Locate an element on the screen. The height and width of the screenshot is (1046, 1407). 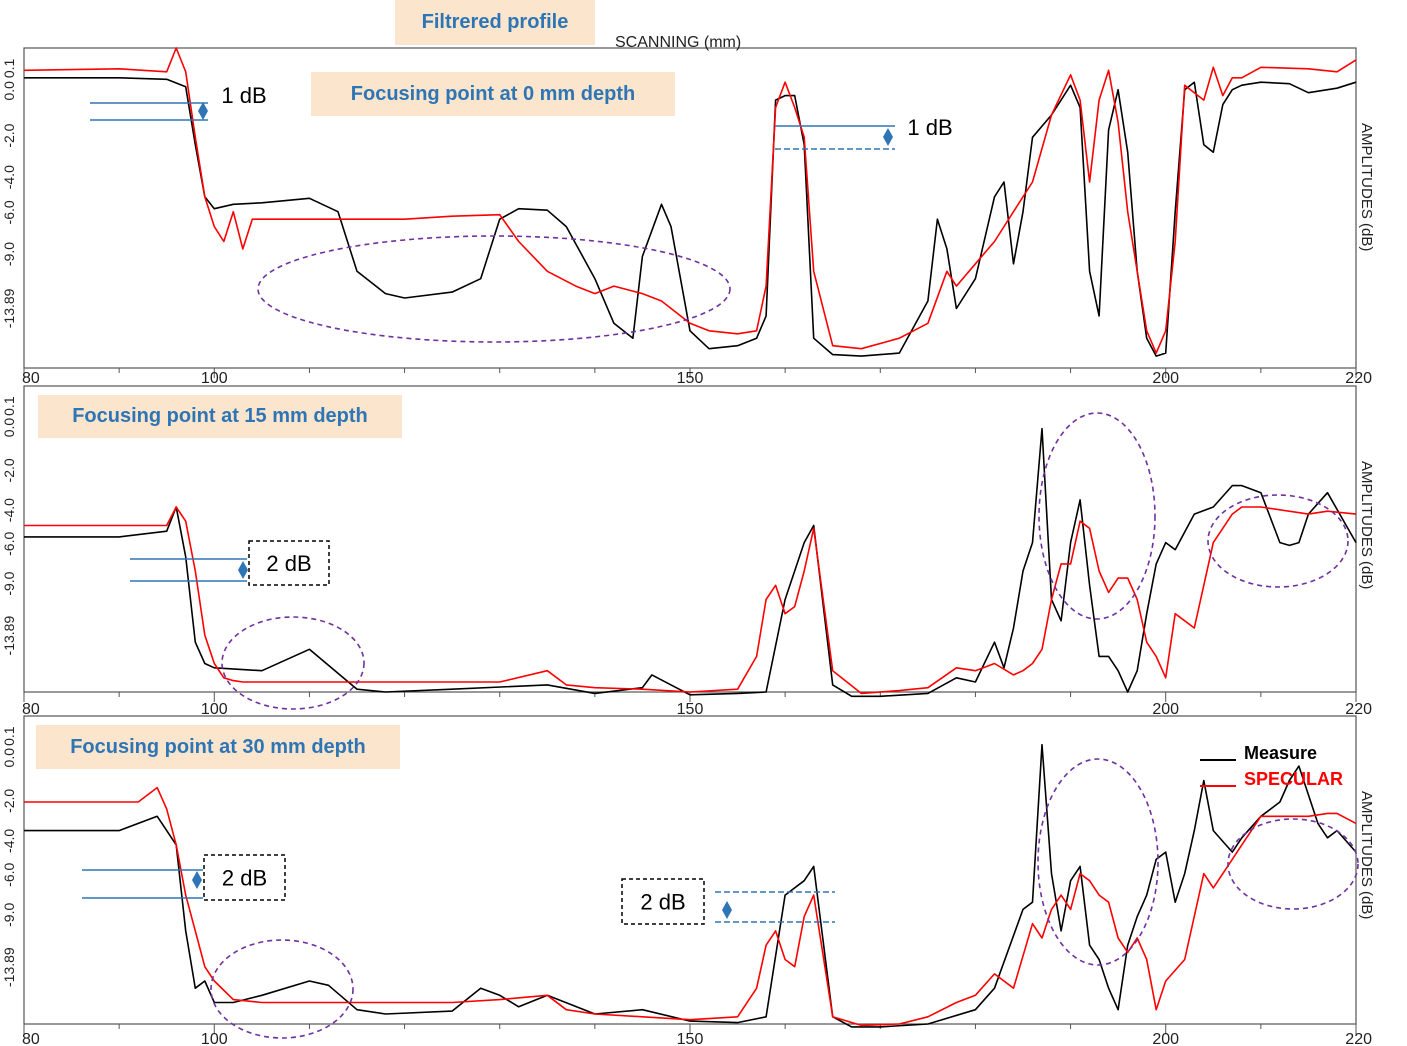
panel-3-title: Focusing point at 30 mm depth is located at coordinates (218, 747).